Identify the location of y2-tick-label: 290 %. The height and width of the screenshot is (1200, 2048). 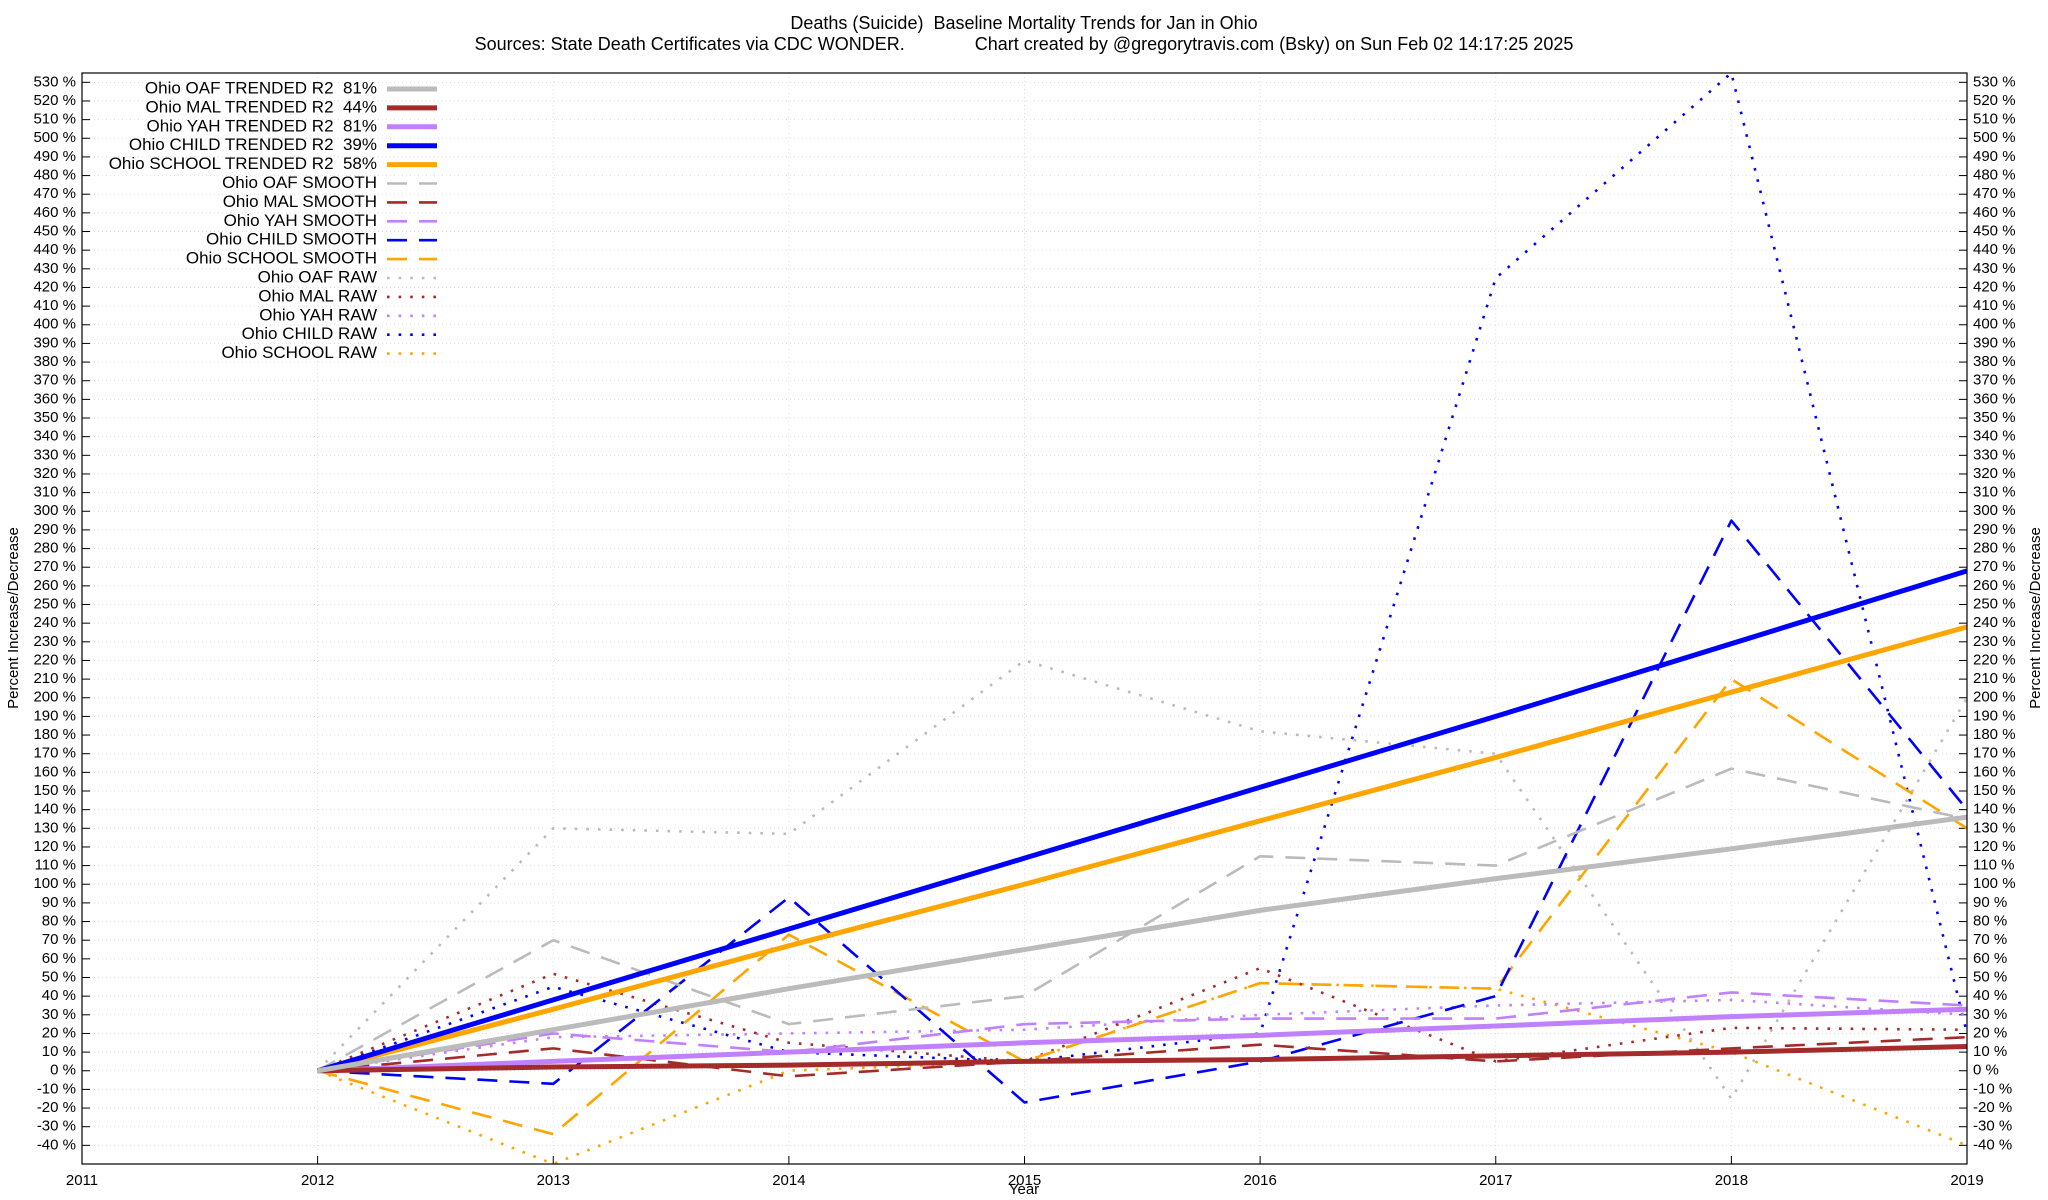
(1994, 529).